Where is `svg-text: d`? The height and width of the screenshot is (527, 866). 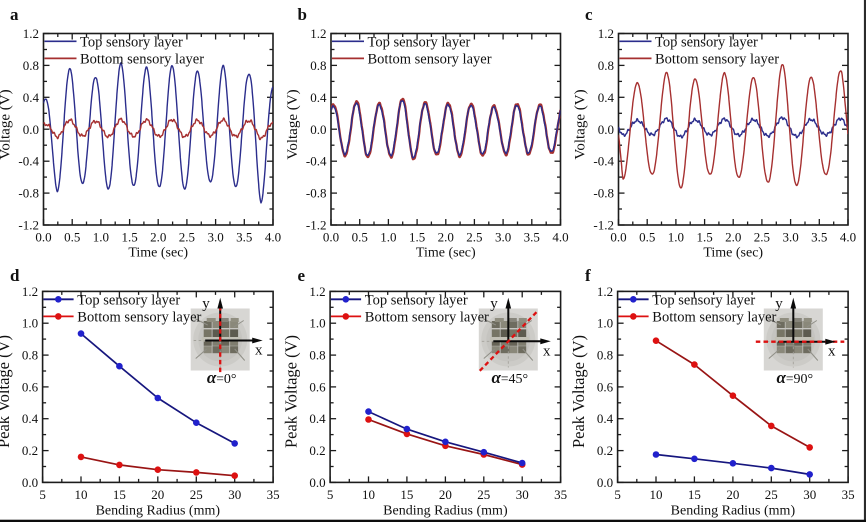
svg-text: d is located at coordinates (15, 275).